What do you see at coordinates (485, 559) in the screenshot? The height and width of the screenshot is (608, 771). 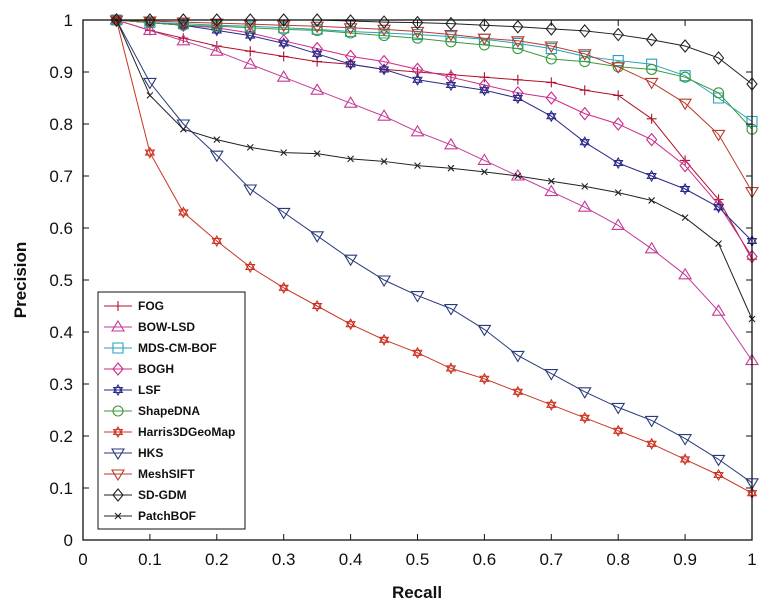 I see `x-tick-label: 0.6` at bounding box center [485, 559].